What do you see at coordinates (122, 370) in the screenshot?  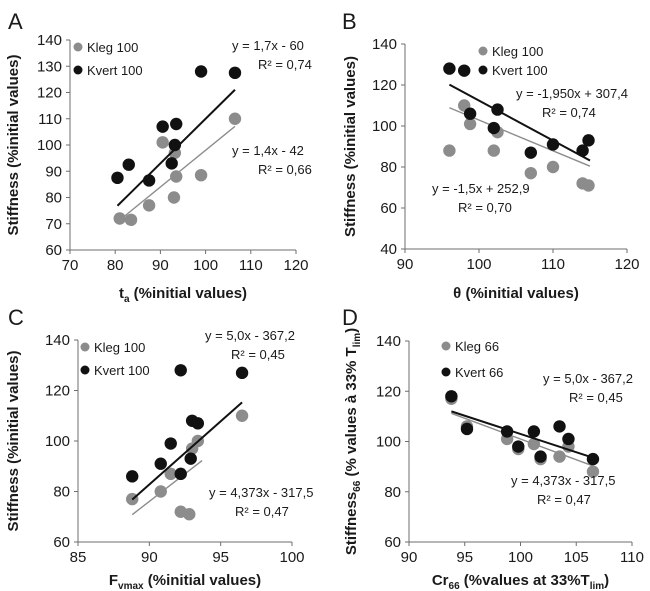 I see `legend-label: Kvert 100` at bounding box center [122, 370].